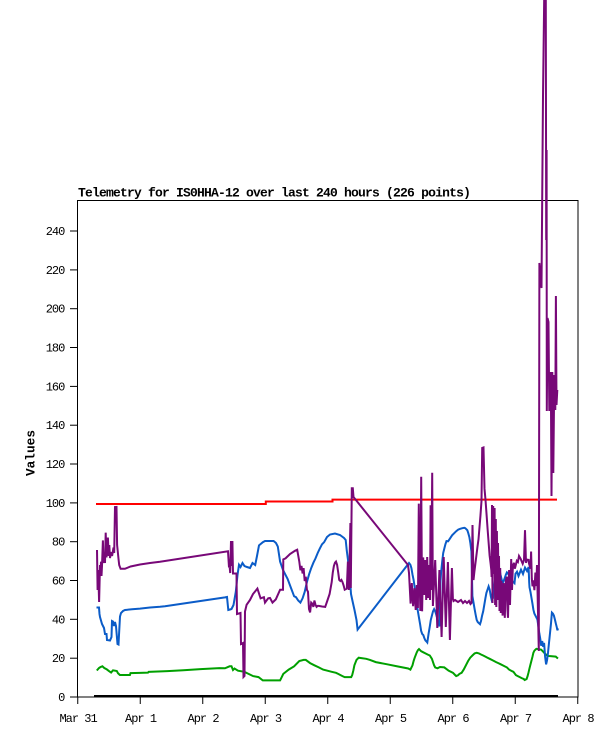  Describe the element at coordinates (579, 719) in the screenshot. I see `svg-text: Apr 8` at that location.